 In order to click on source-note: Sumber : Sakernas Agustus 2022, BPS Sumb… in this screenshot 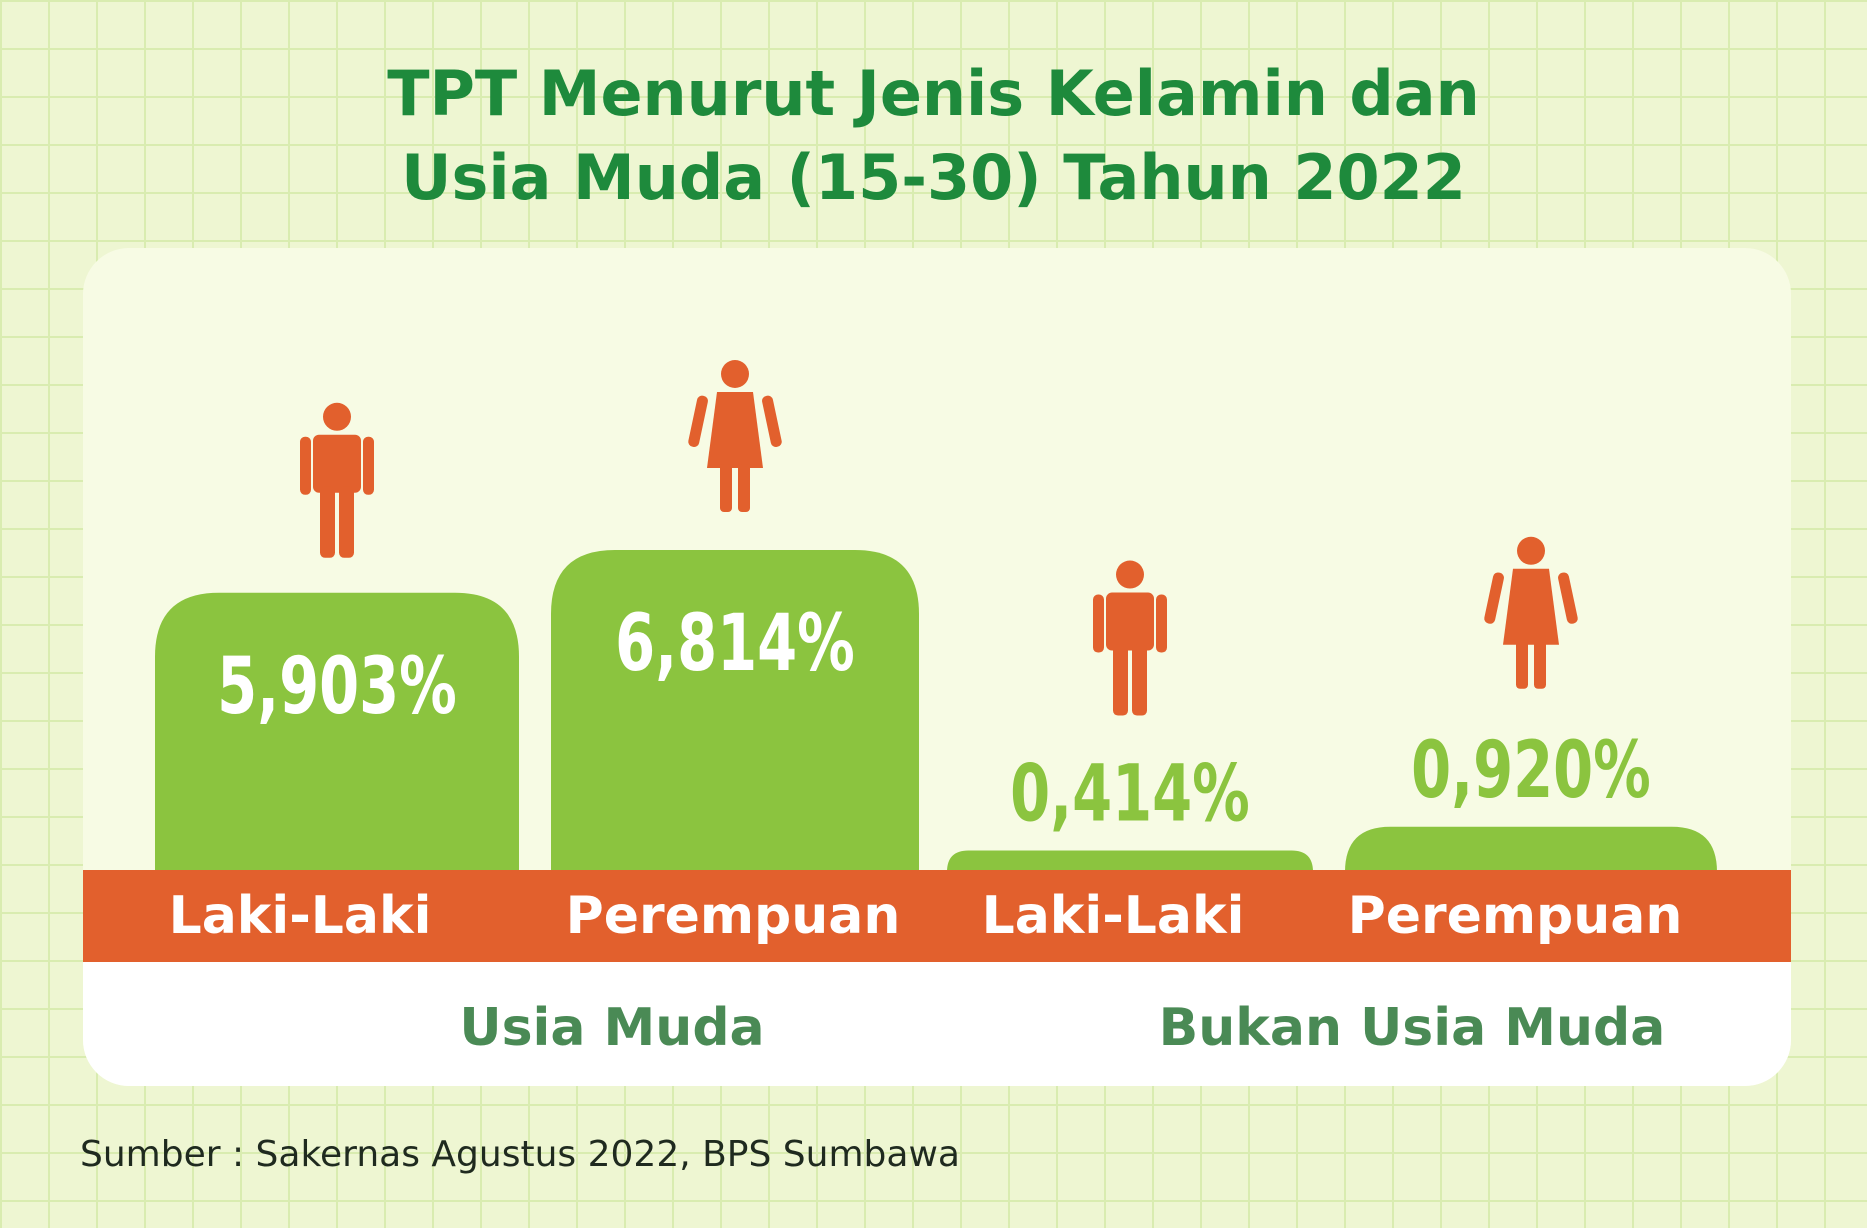, I will do `click(520, 1154)`.